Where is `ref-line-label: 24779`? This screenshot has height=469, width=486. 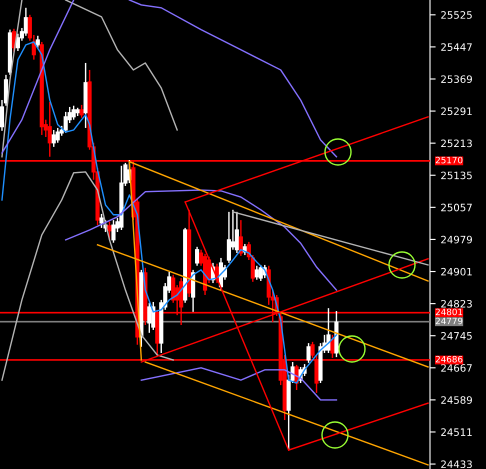
ref-line-label: 24779 is located at coordinates (449, 321).